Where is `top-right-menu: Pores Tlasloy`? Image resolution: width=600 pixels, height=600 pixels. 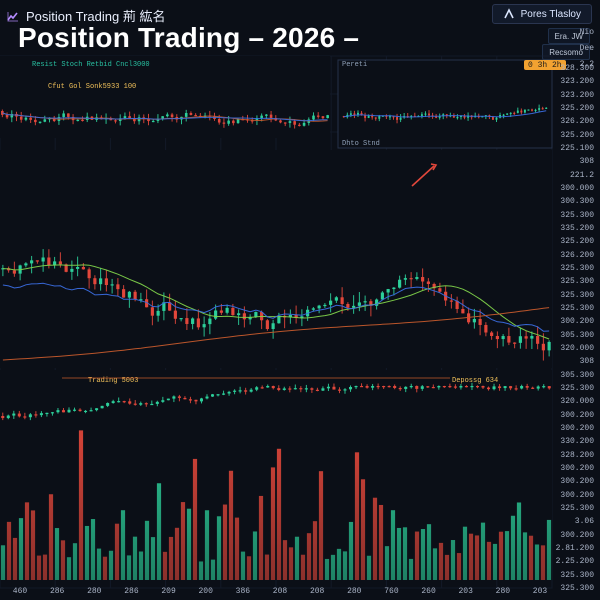 top-right-menu: Pores Tlasloy is located at coordinates (541, 14).